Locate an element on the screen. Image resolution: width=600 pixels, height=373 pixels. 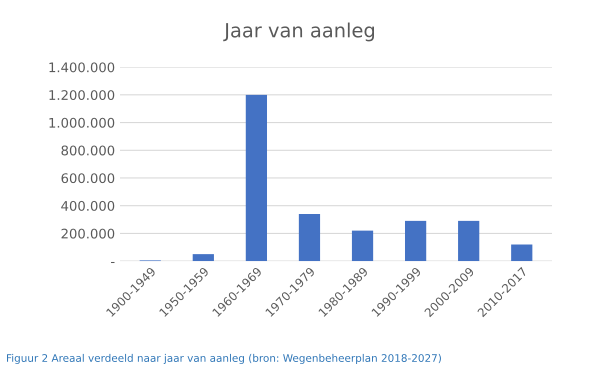
y-tick-label: 1.000.000 is located at coordinates (81, 123).